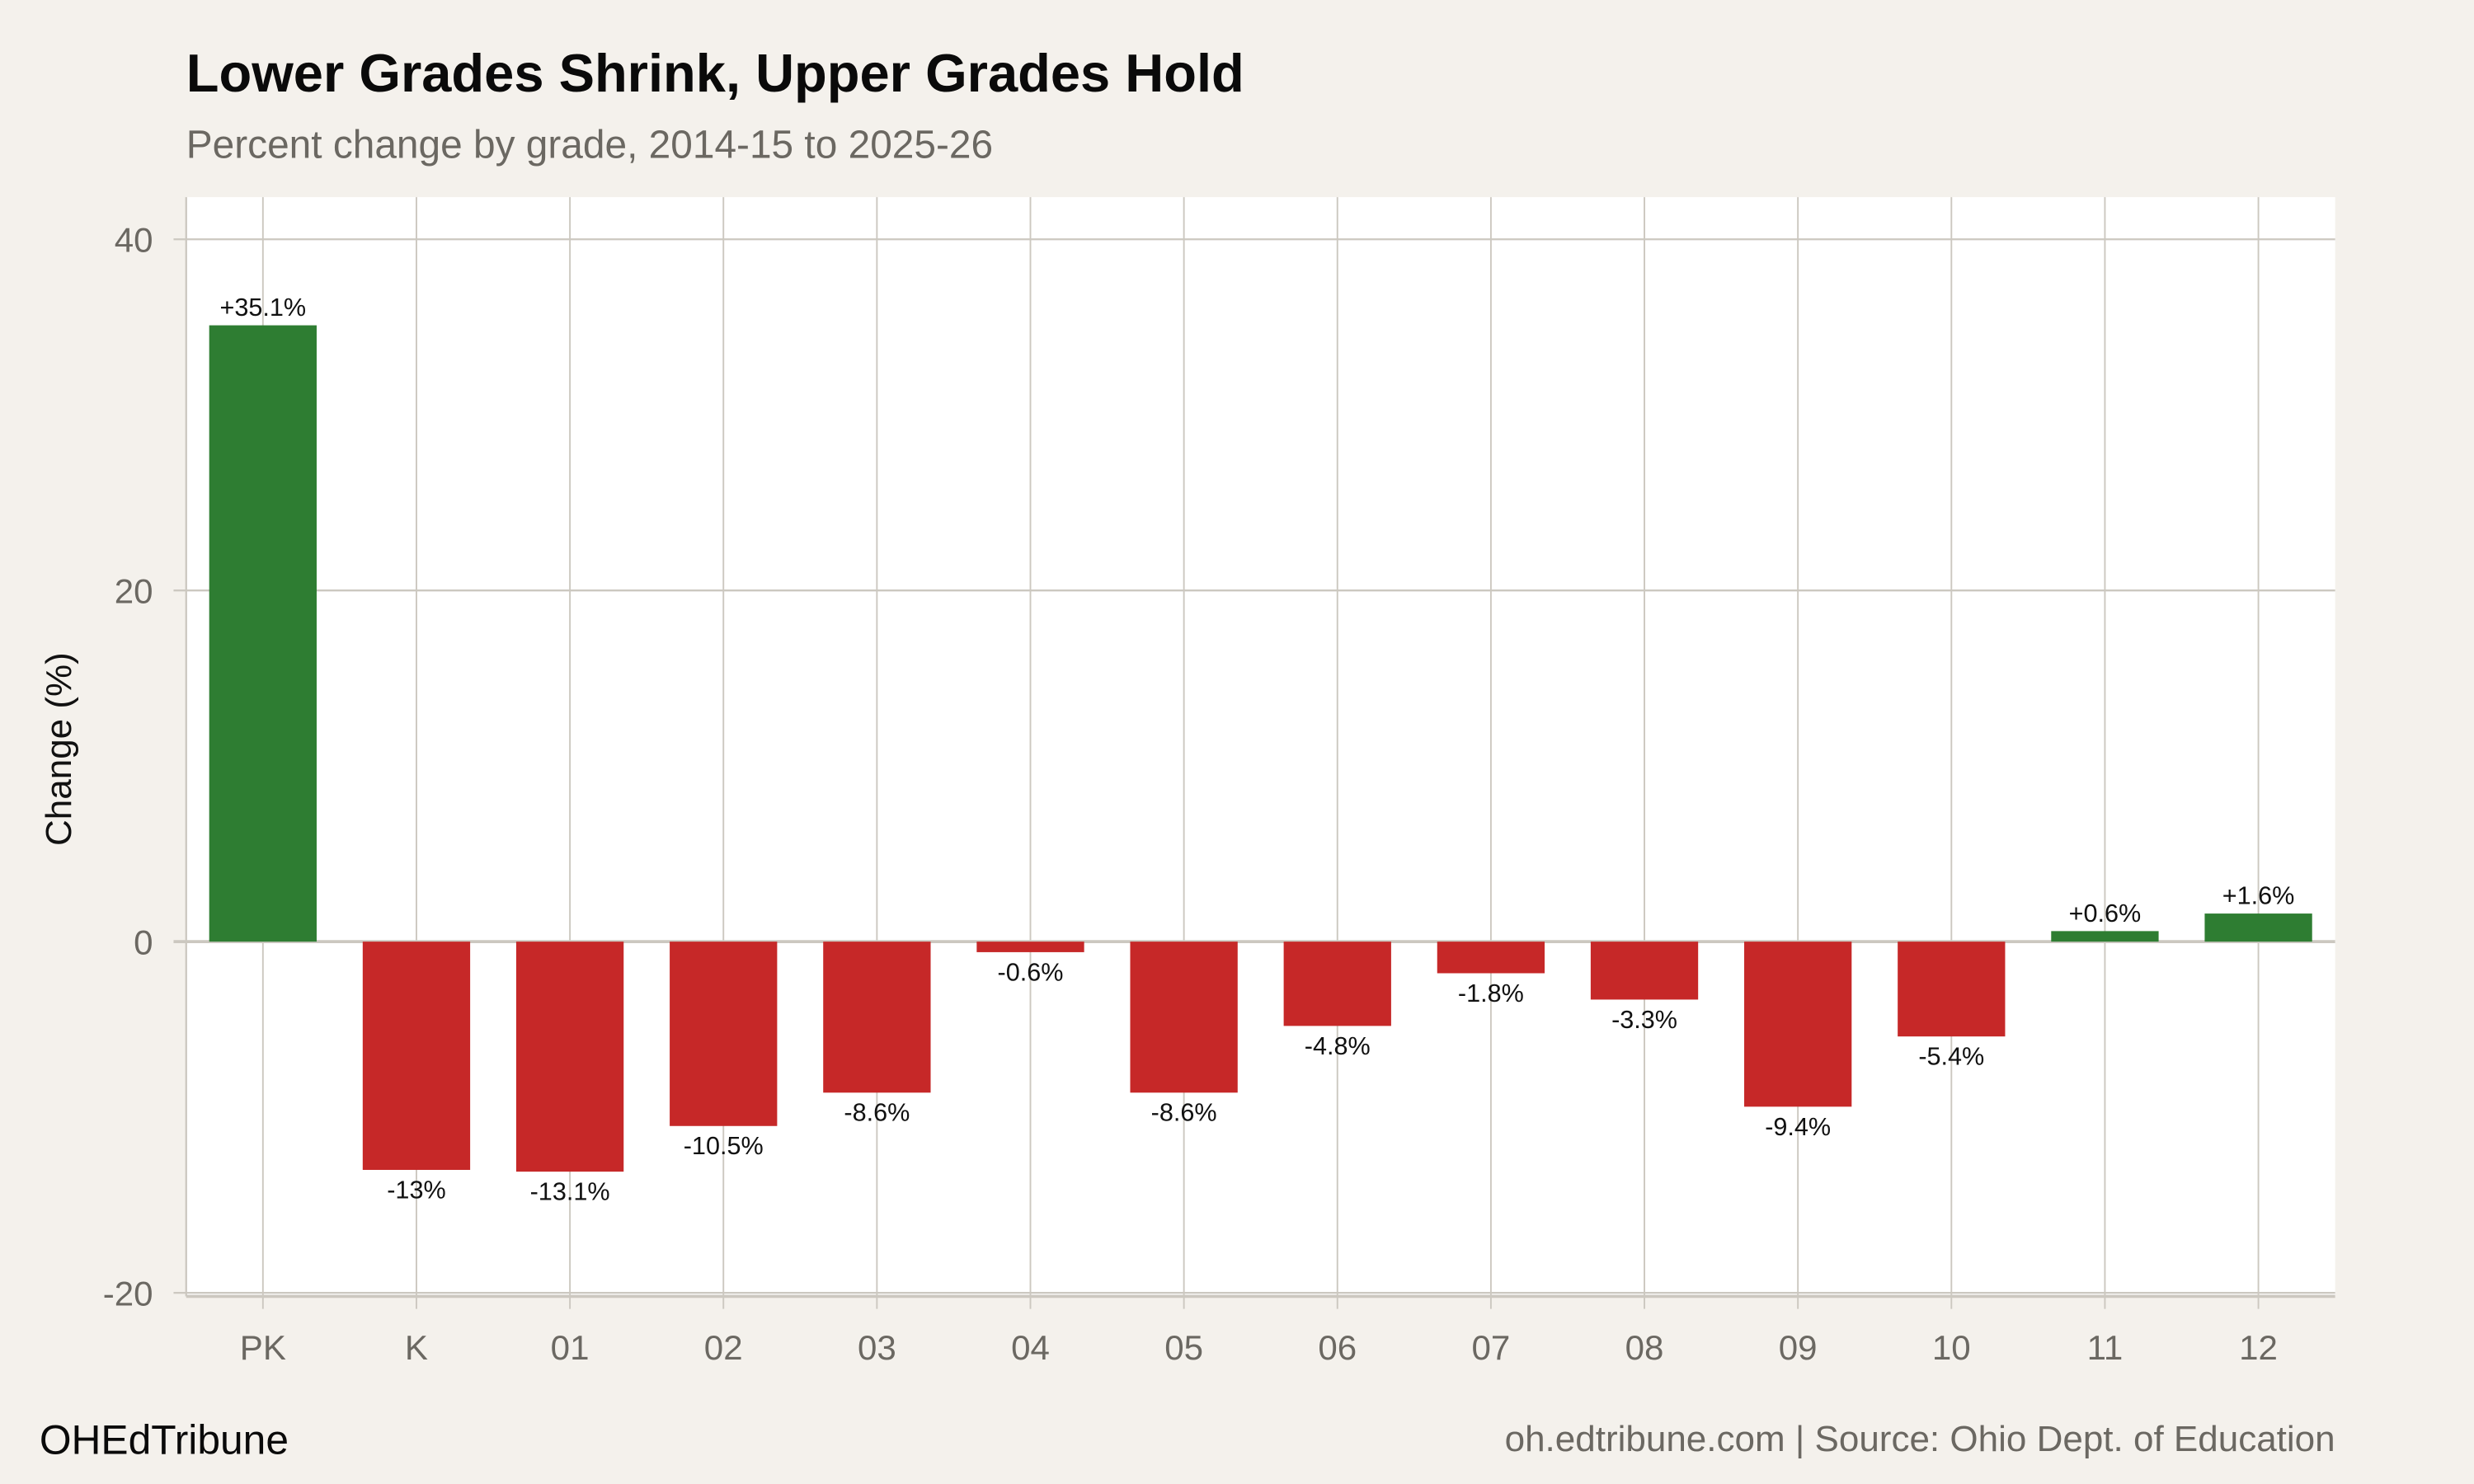 This screenshot has height=1484, width=2474. Describe the element at coordinates (1644, 1020) in the screenshot. I see `data-label: -3.3%` at that location.